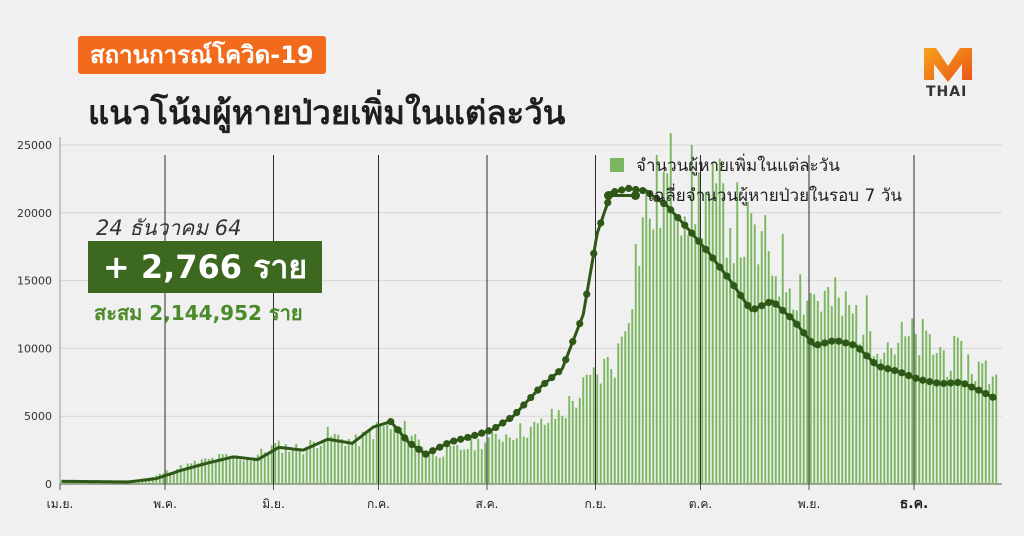 The height and width of the screenshot is (536, 1024). Describe the element at coordinates (617, 165) in the screenshot. I see `bar-swatch-icon` at that location.